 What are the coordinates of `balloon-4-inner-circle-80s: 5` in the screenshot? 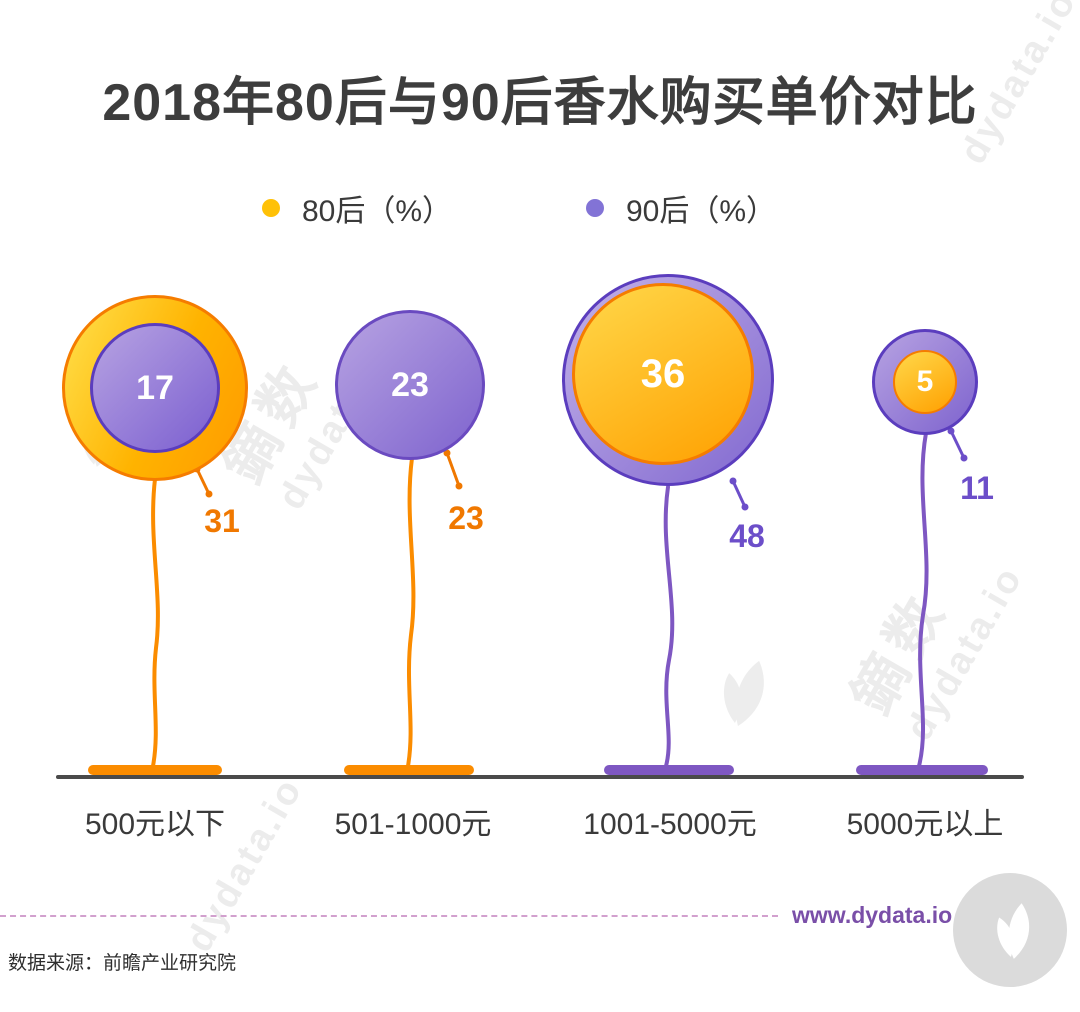 It's located at (925, 382).